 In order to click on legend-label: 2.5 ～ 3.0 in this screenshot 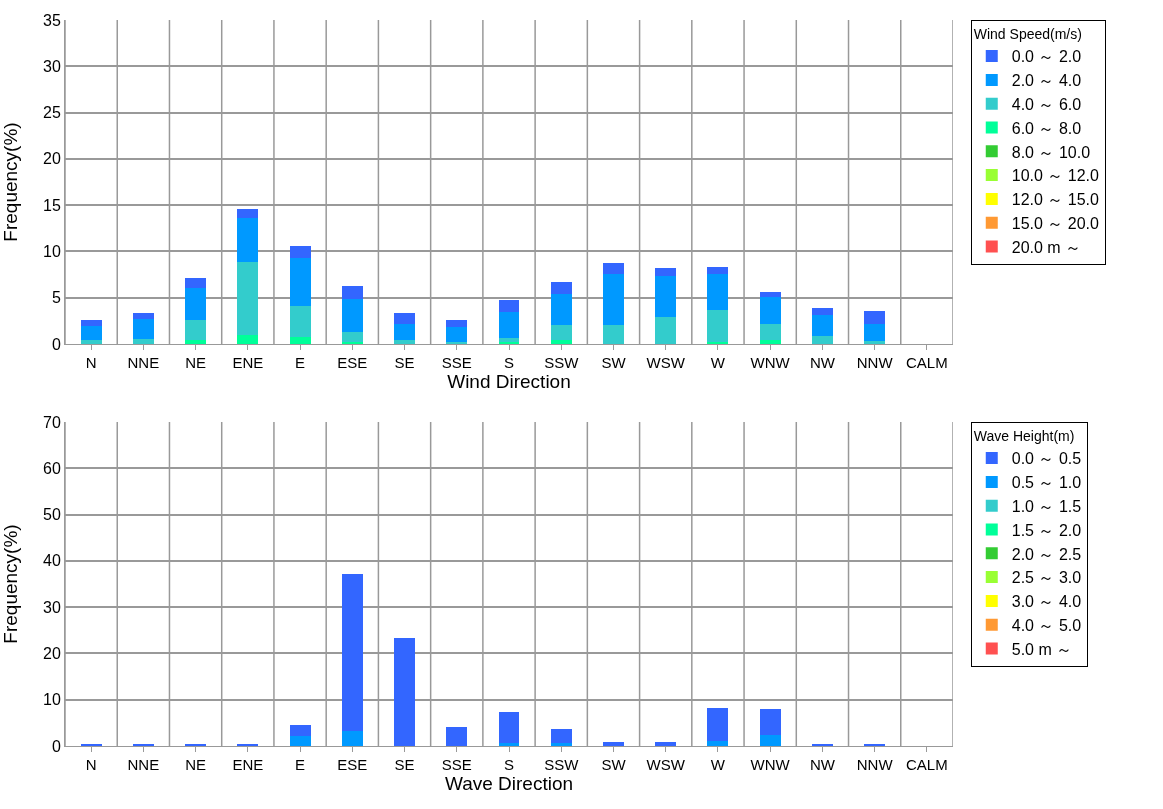, I will do `click(1046, 578)`.